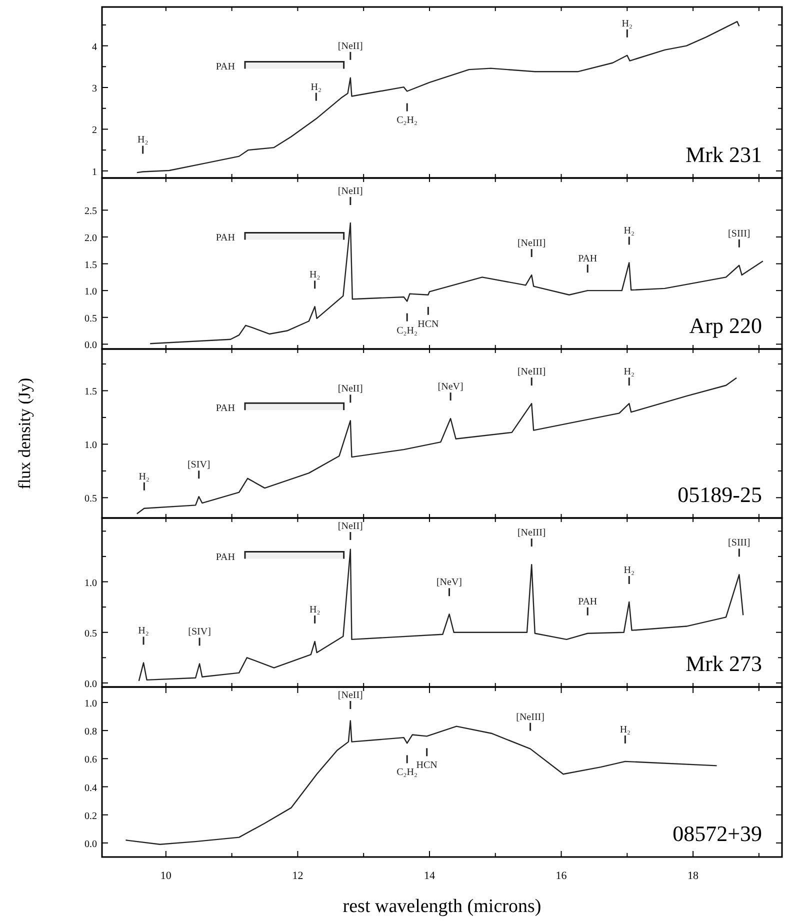  I want to click on y-axis-title: flux density (Jy), so click(24, 434).